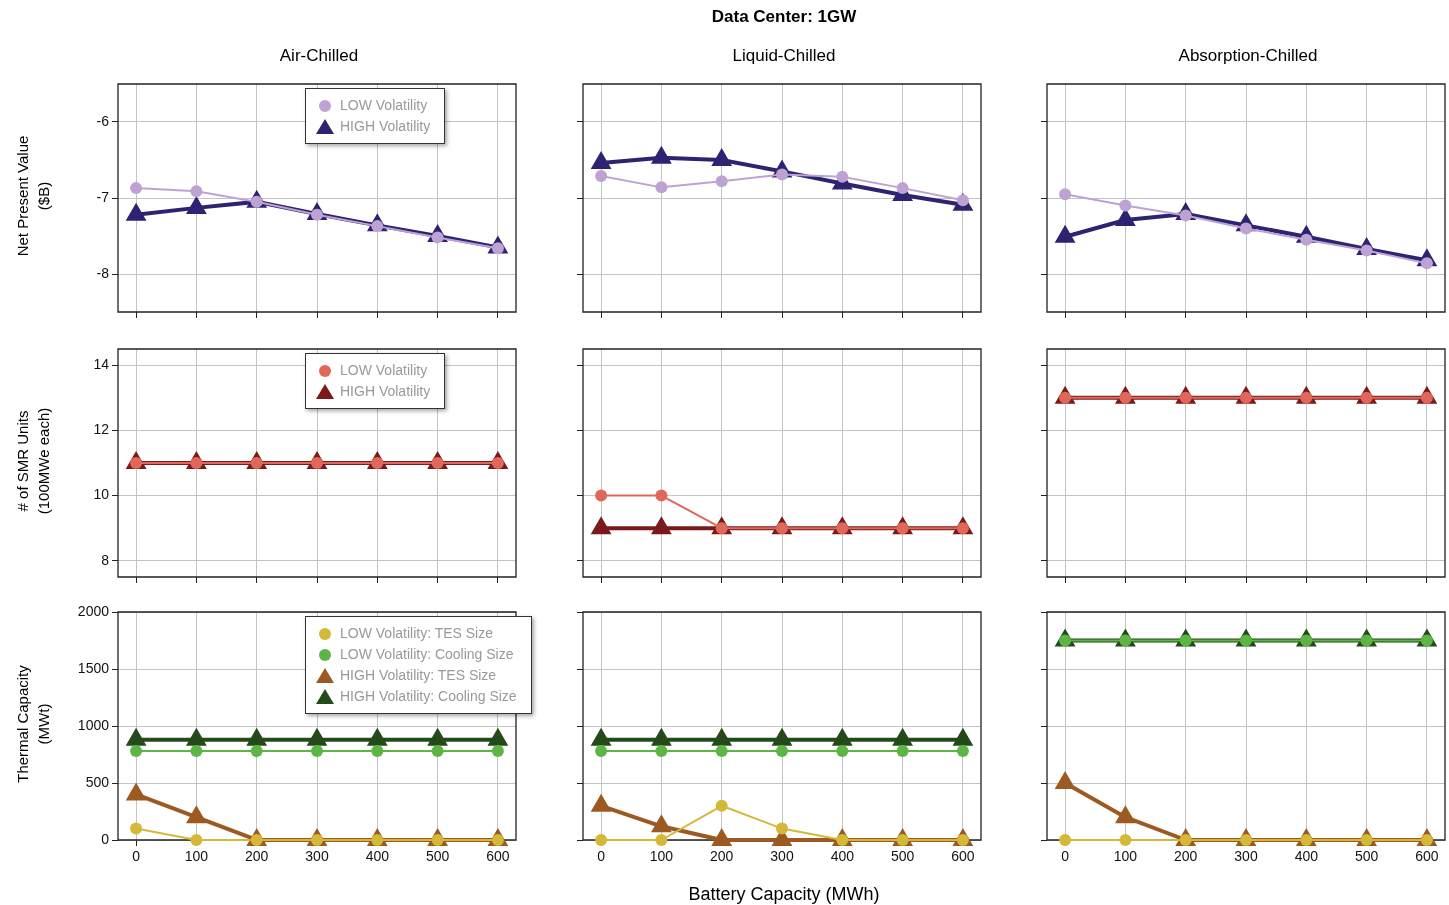  What do you see at coordinates (105, 559) in the screenshot?
I see `y-tick-label: 8` at bounding box center [105, 559].